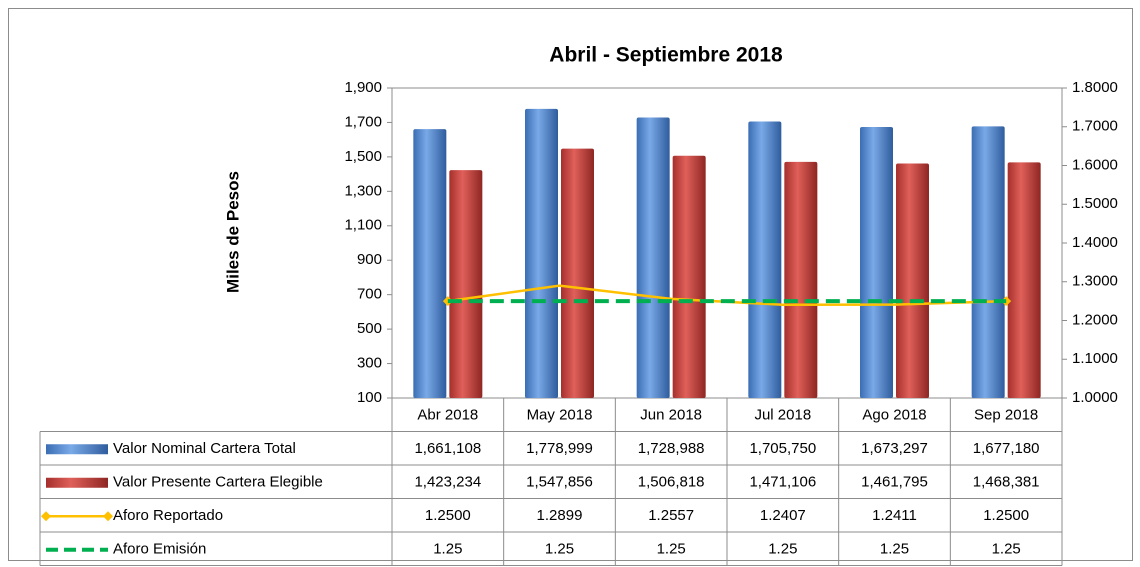 The width and height of the screenshot is (1140, 567). Describe the element at coordinates (1095, 203) in the screenshot. I see `y2-tick-label: 1.5000` at that location.